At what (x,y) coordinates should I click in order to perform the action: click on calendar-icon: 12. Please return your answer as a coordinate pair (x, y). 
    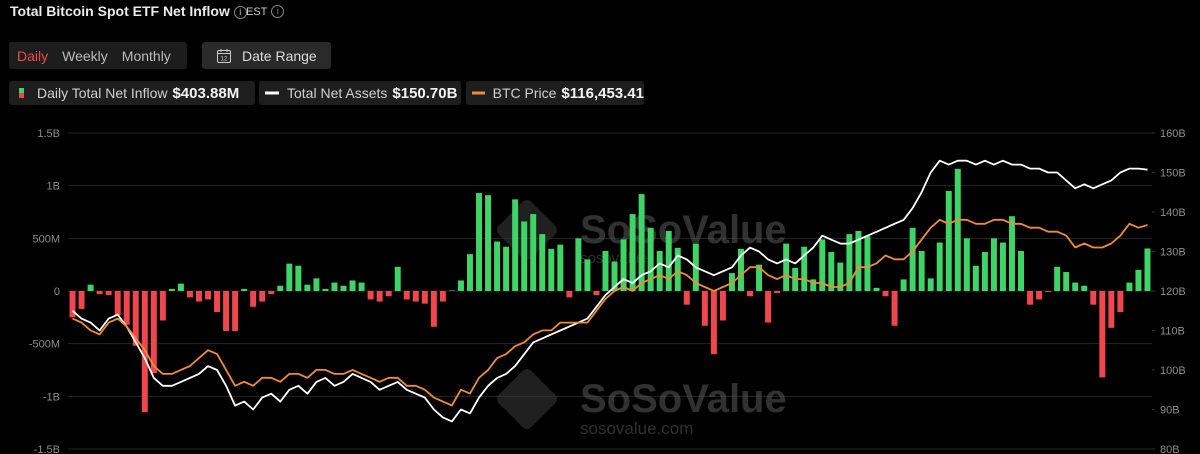
    Looking at the image, I should click on (224, 55).